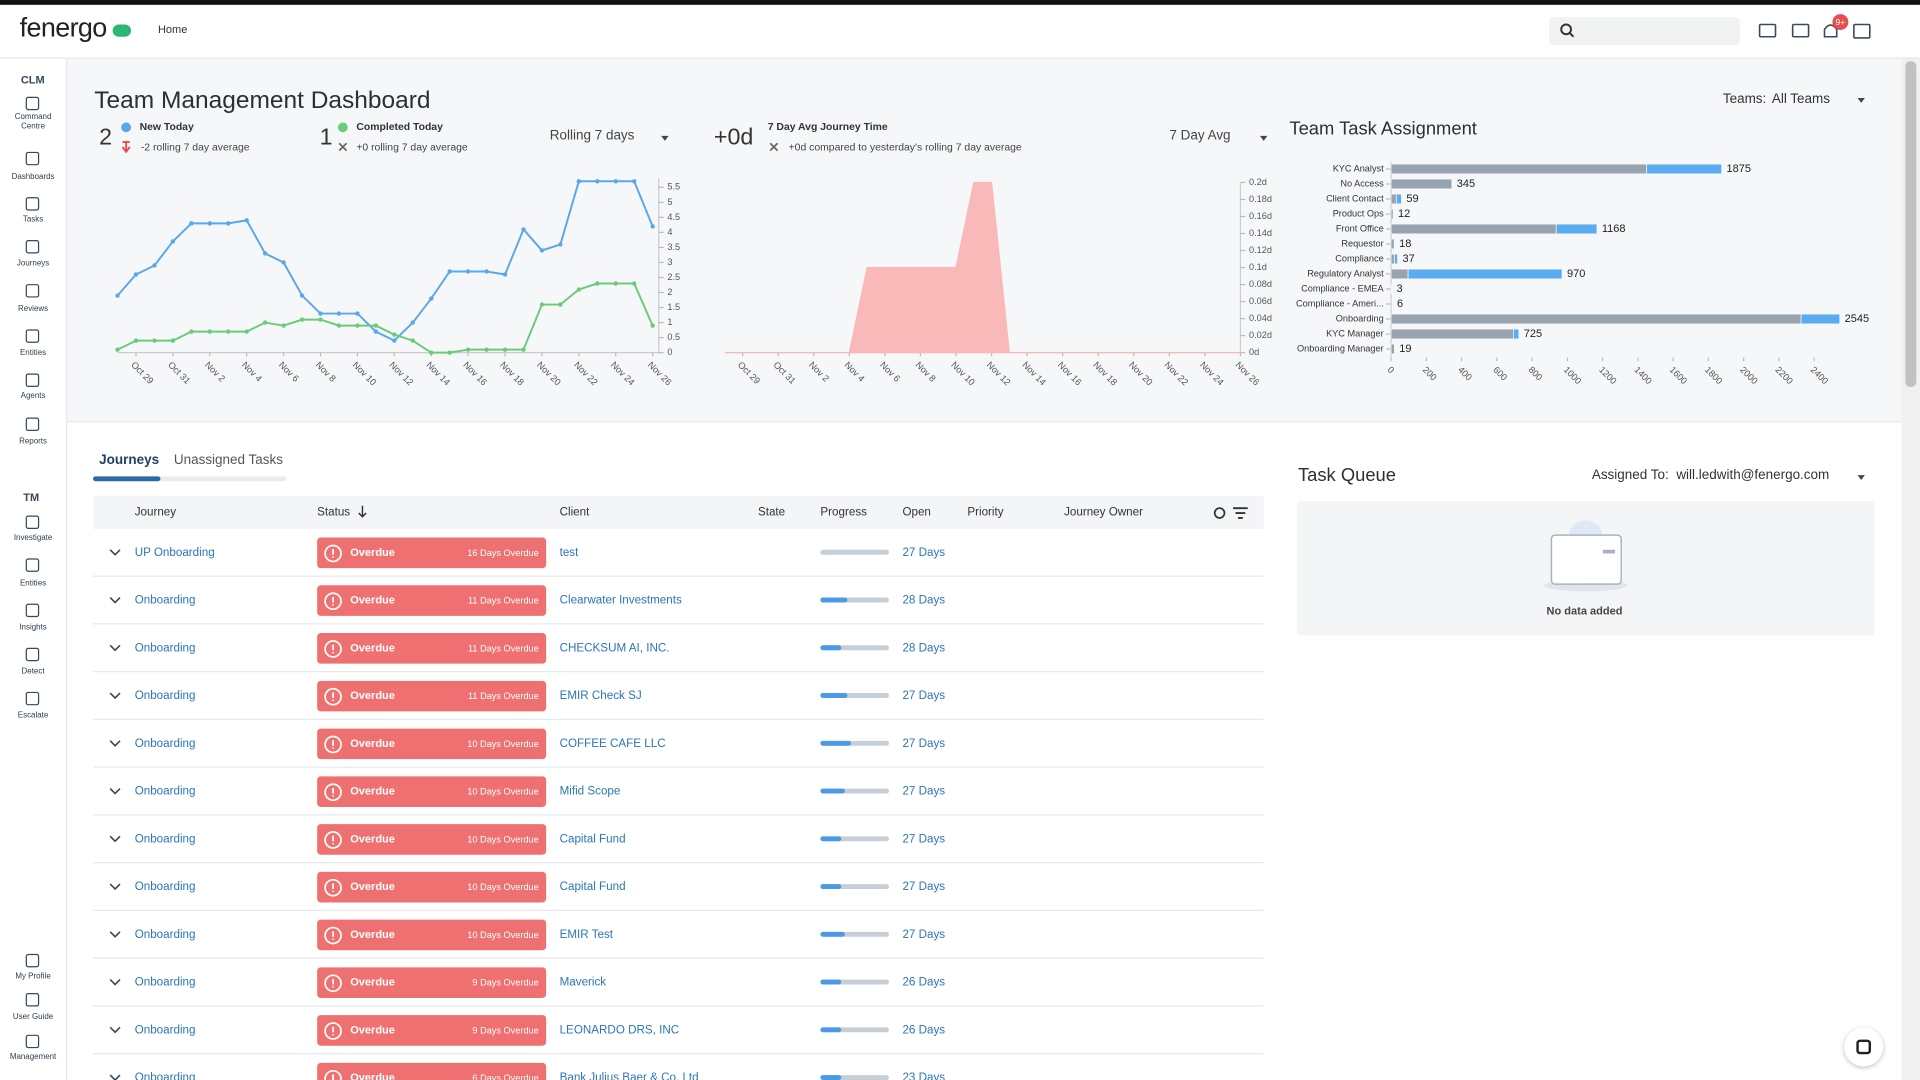 This screenshot has width=1920, height=1080. What do you see at coordinates (431, 1071) in the screenshot?
I see `status-badge: Overdue6 Days Overdue` at bounding box center [431, 1071].